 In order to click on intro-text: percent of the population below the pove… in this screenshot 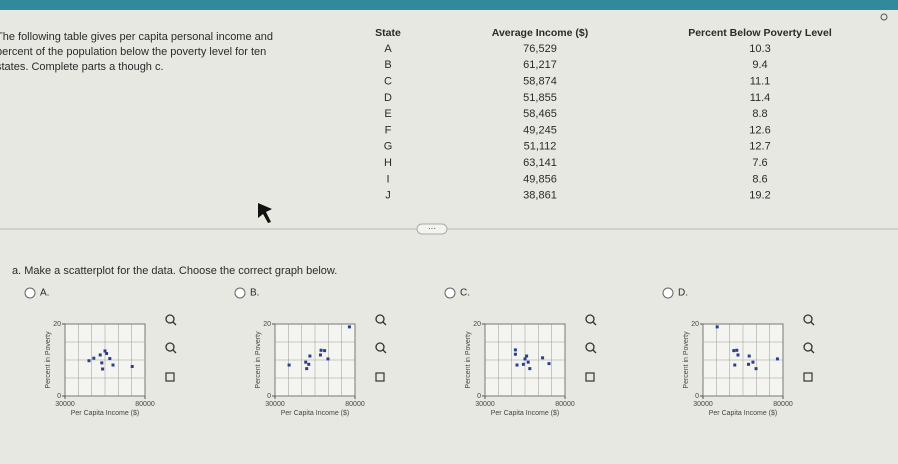, I will do `click(133, 52)`.